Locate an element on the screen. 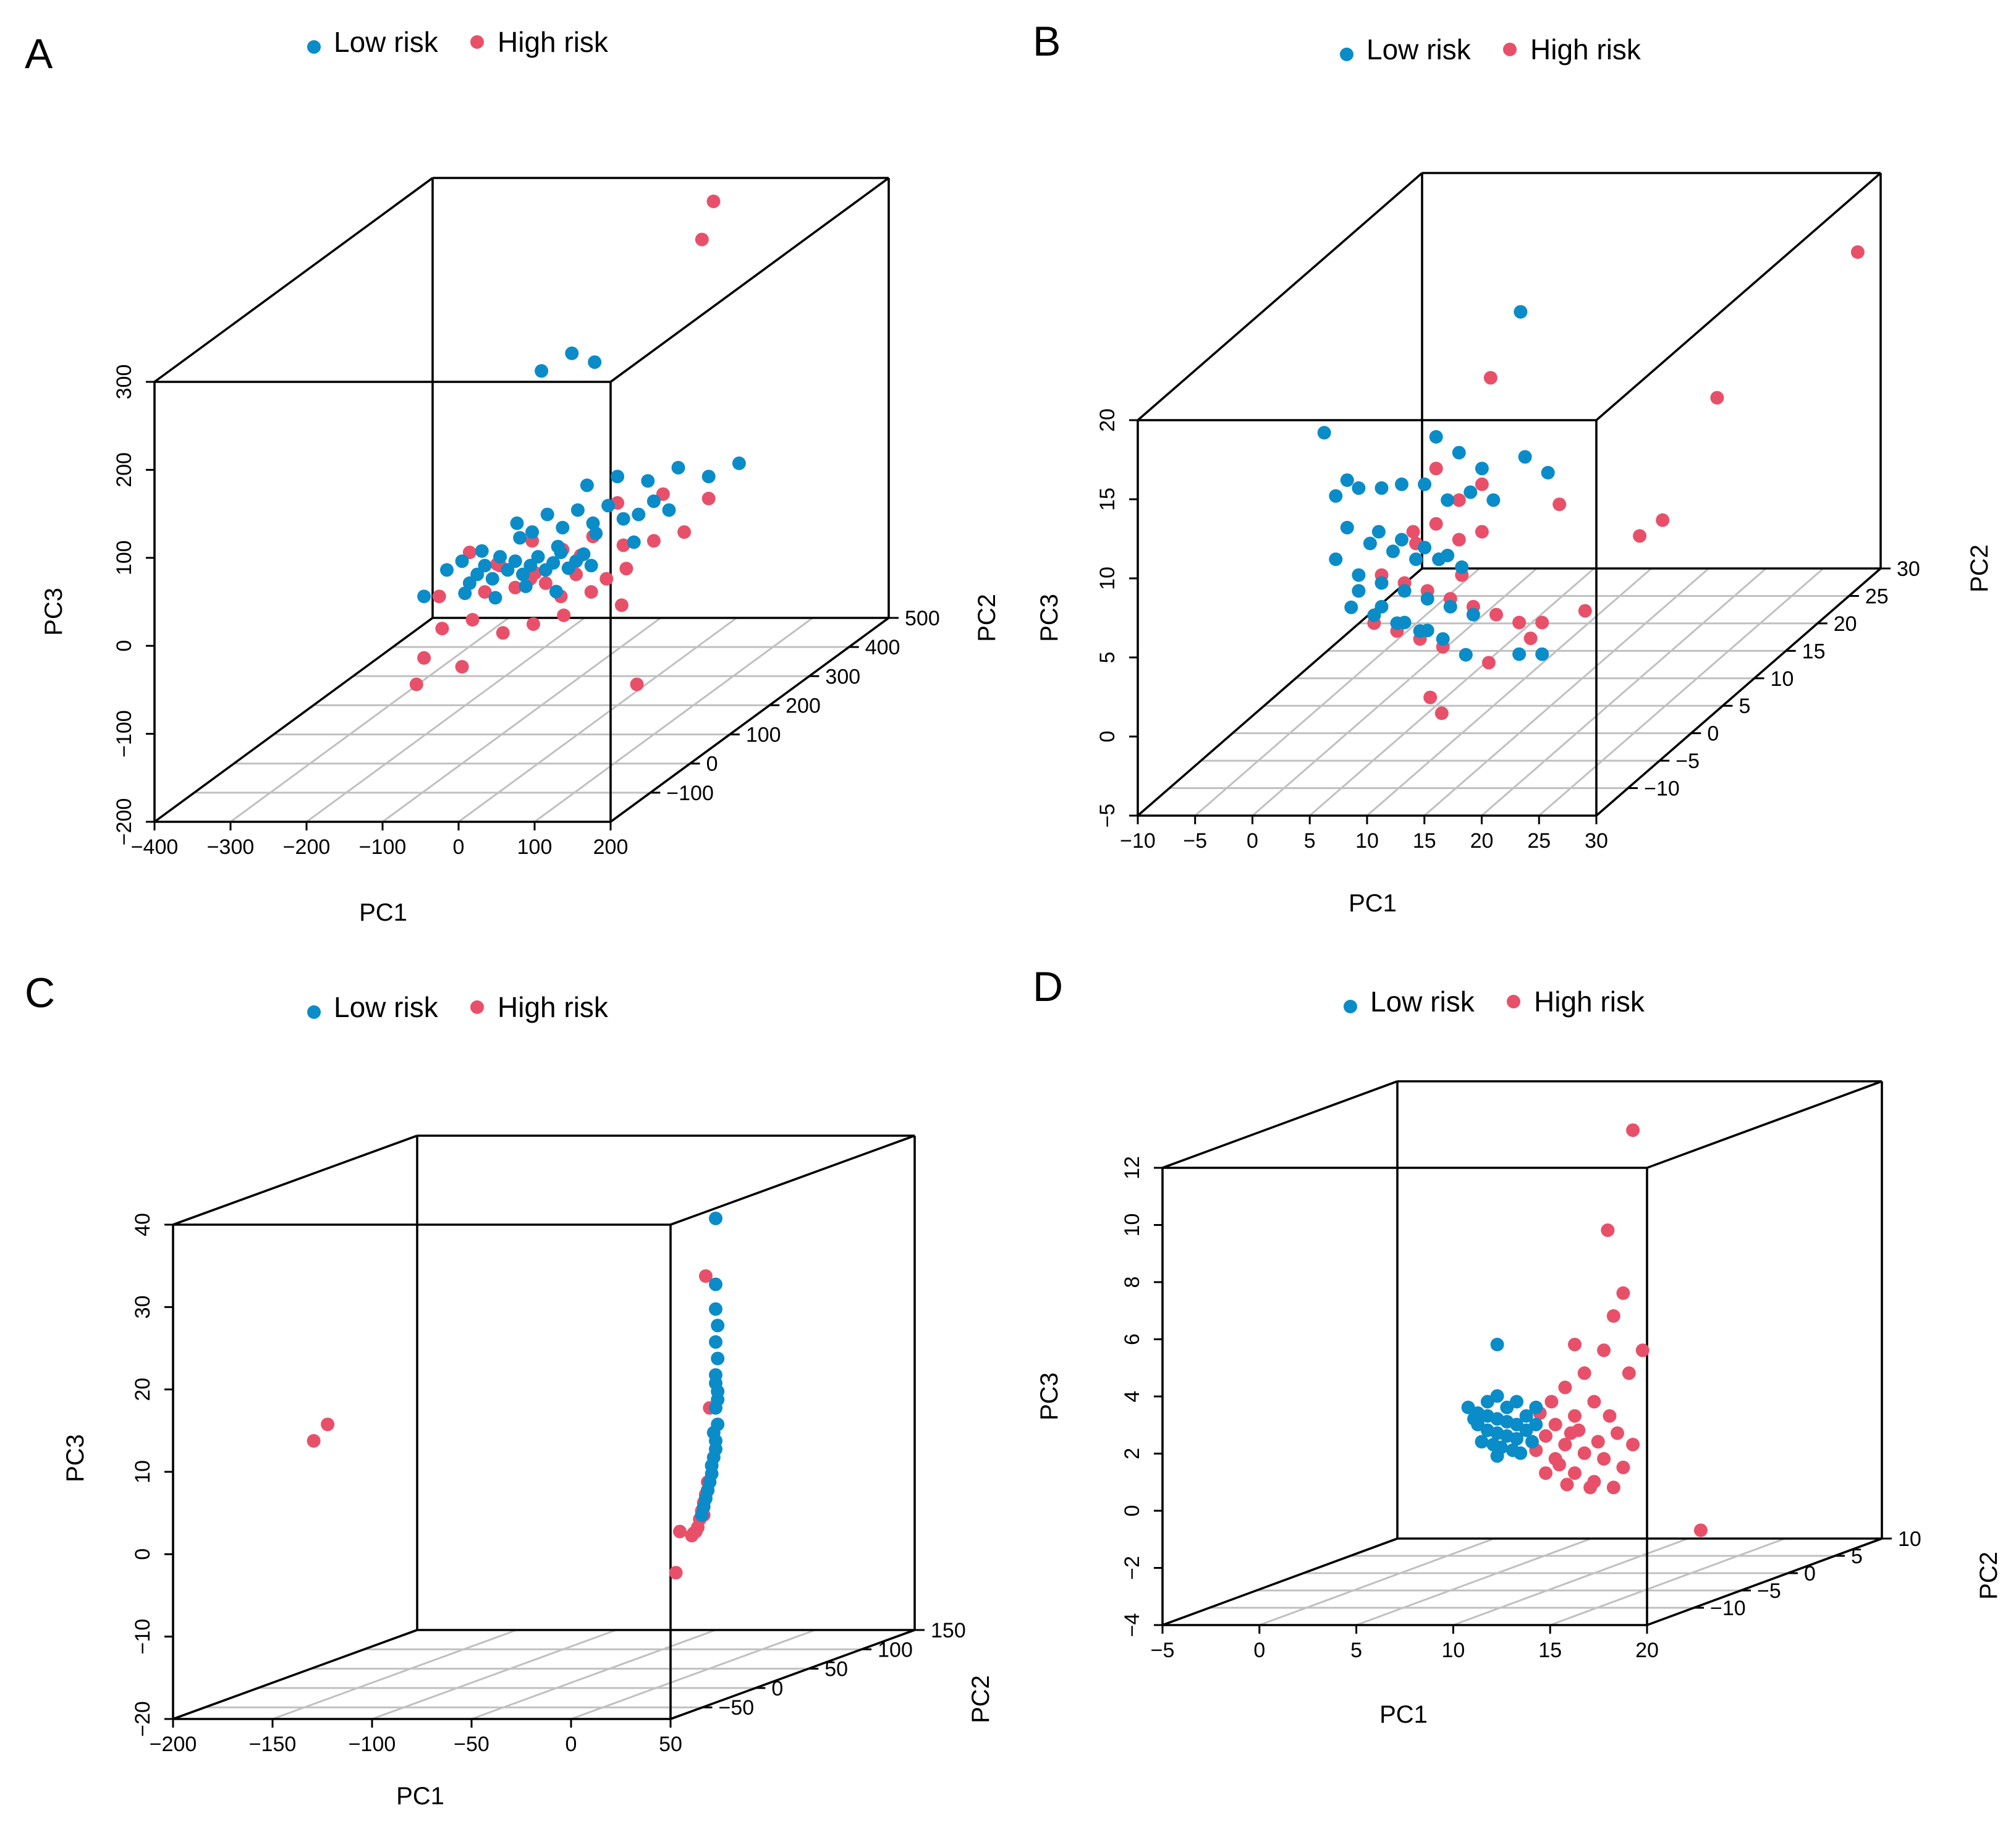 This screenshot has width=2016, height=1837. z-tick-label: 10 is located at coordinates (1108, 579).